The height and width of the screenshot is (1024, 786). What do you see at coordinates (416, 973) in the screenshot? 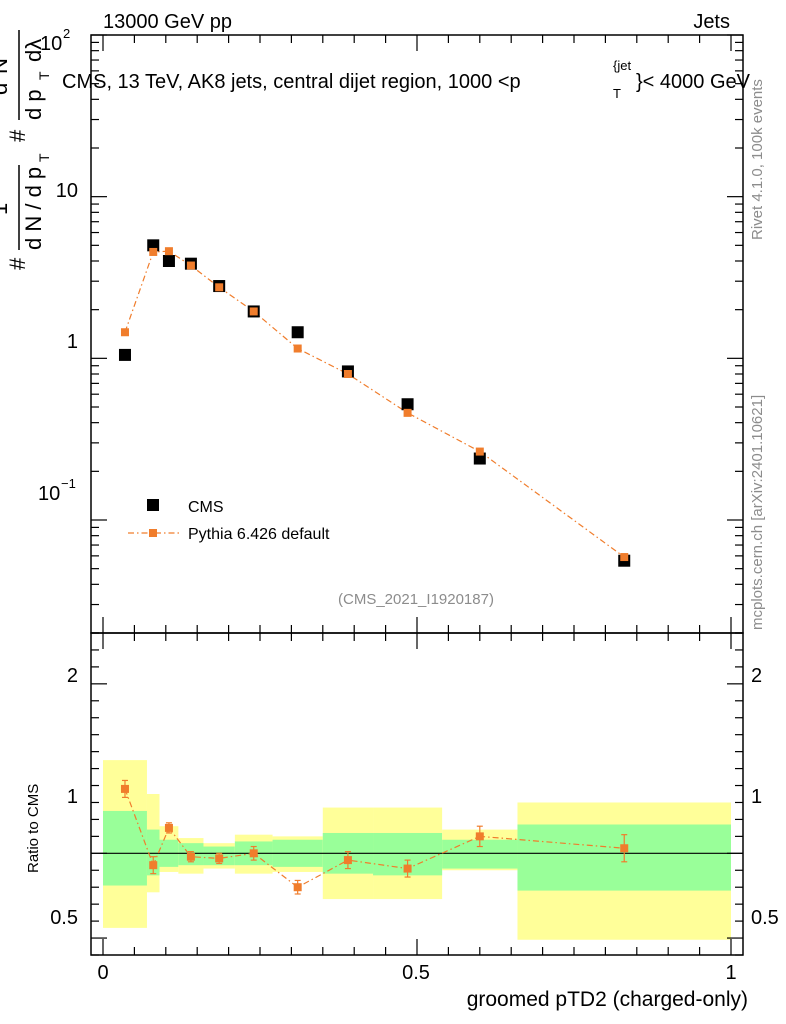
I see `x-tick-0p5: 0.5` at bounding box center [416, 973].